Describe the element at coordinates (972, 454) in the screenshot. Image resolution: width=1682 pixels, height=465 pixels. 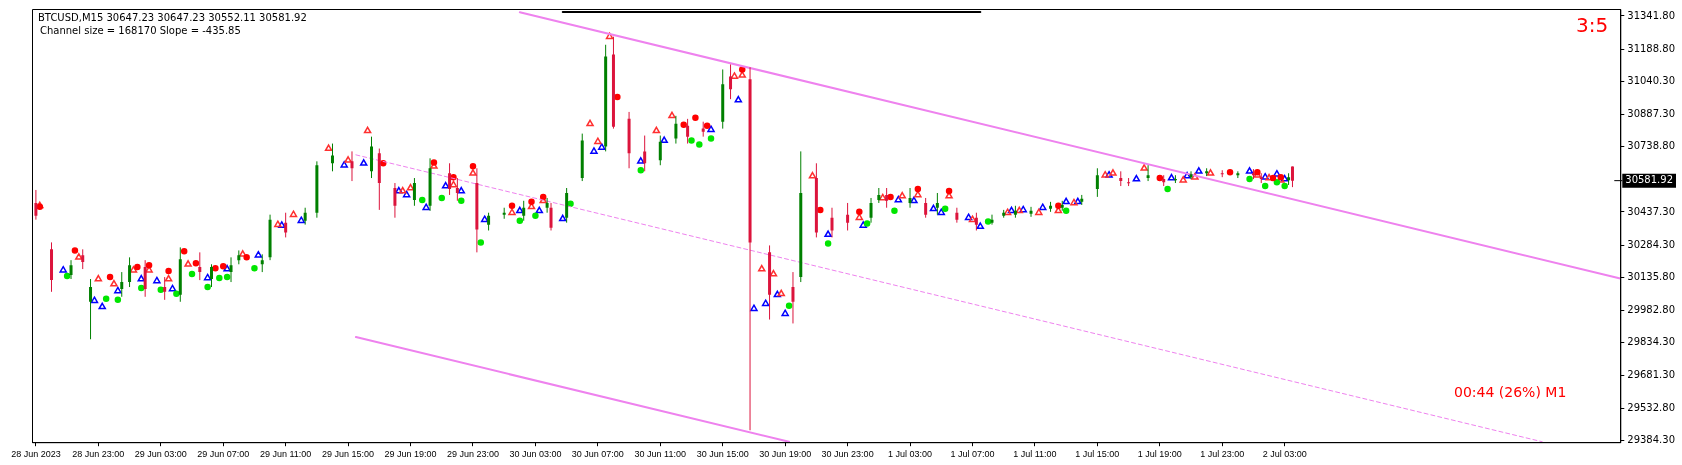
I see `x-tick-label: 1 Jul 07:00` at that location.